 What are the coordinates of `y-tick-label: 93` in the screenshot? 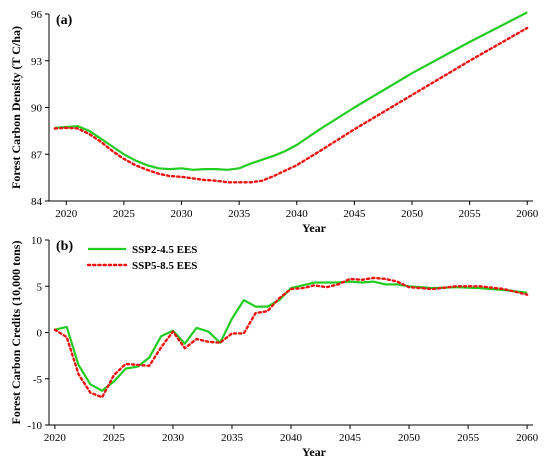 It's located at (37, 62).